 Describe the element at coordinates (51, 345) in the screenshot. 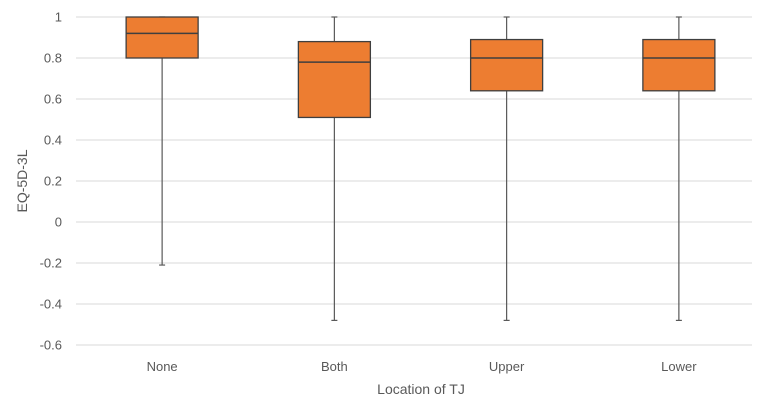

I see `y-tick-label: -0.6` at that location.